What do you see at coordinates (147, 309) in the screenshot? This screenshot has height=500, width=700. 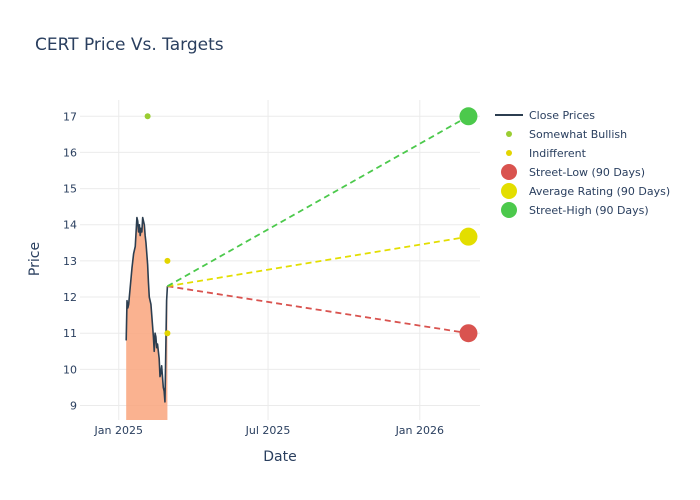 I see `close-price-line` at bounding box center [147, 309].